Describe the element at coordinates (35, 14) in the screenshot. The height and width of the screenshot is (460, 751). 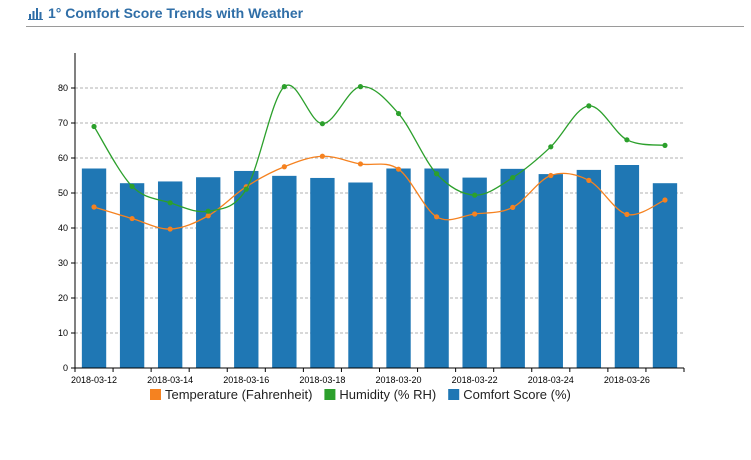
I see `bar-chart-icon` at that location.